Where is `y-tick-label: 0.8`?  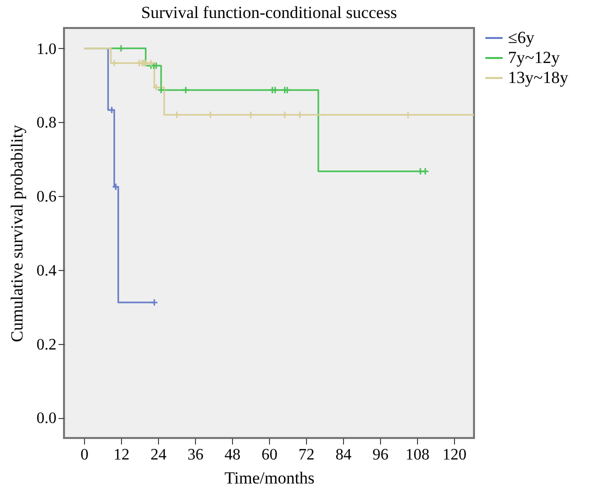
y-tick-label: 0.8 is located at coordinates (46, 123).